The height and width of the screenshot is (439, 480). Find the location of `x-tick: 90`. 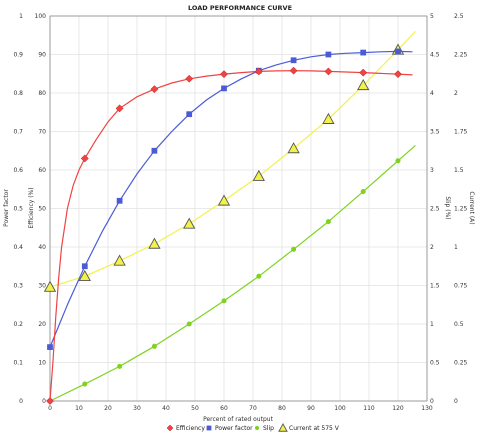

x-tick: 90 is located at coordinates (311, 408).